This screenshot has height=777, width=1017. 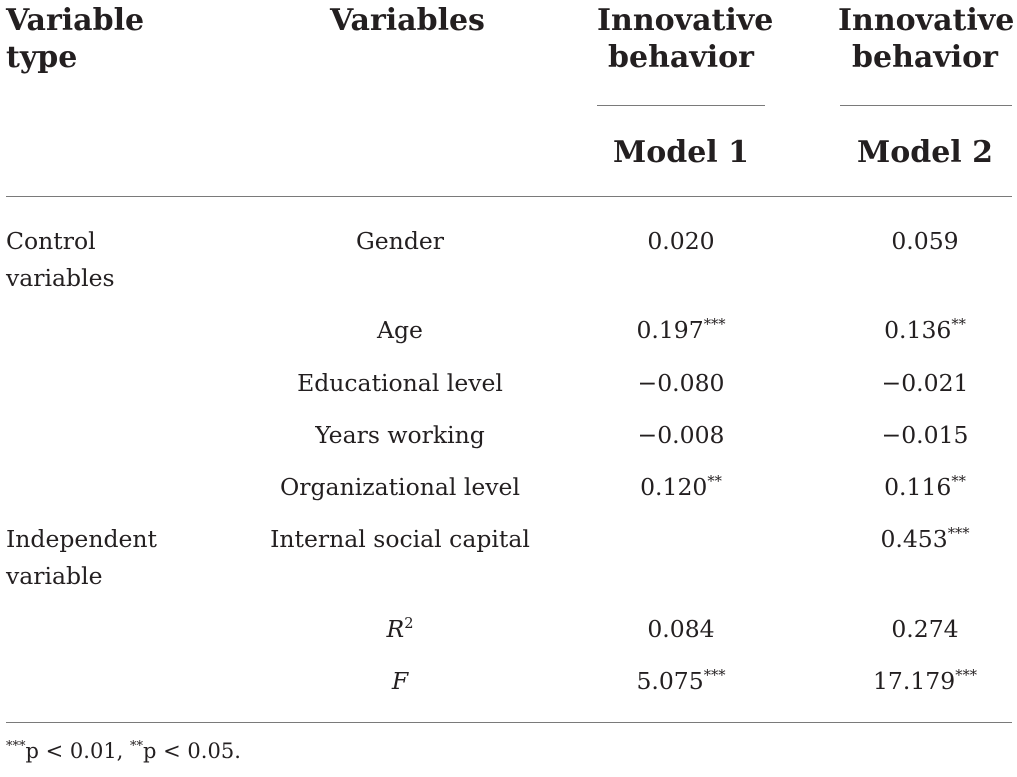 I want to click on row-social-capital-m2: 0.453***, so click(x=925, y=539).